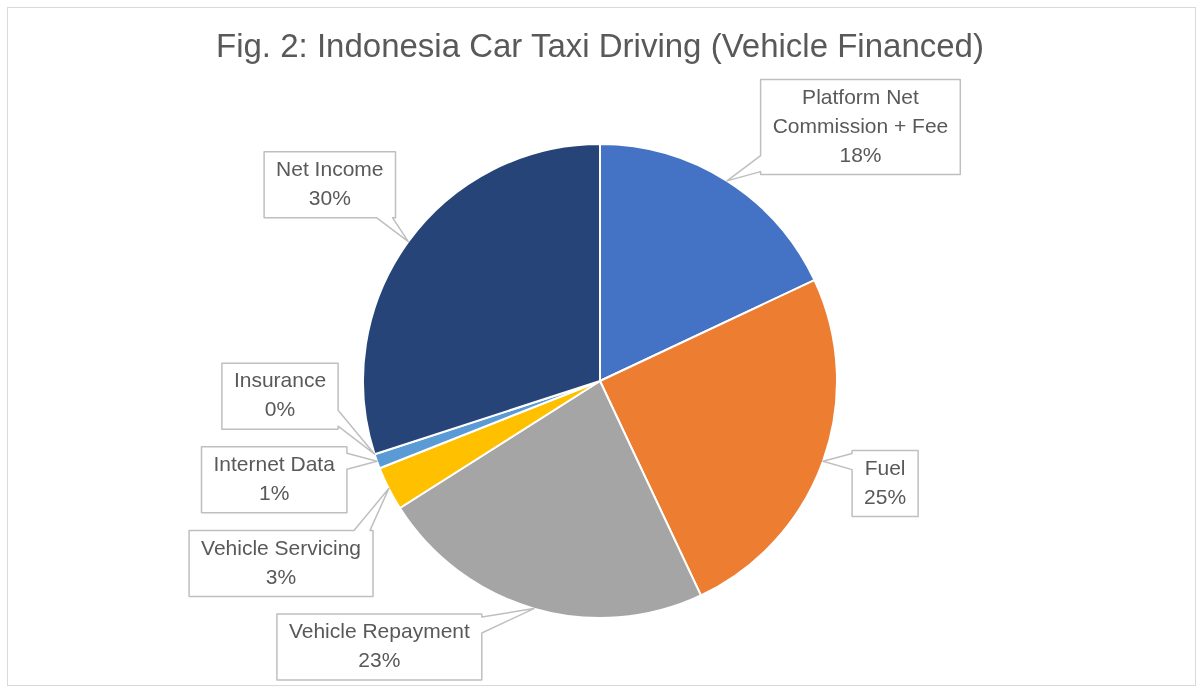 The width and height of the screenshot is (1204, 694). I want to click on data-label: 23%, so click(379, 660).